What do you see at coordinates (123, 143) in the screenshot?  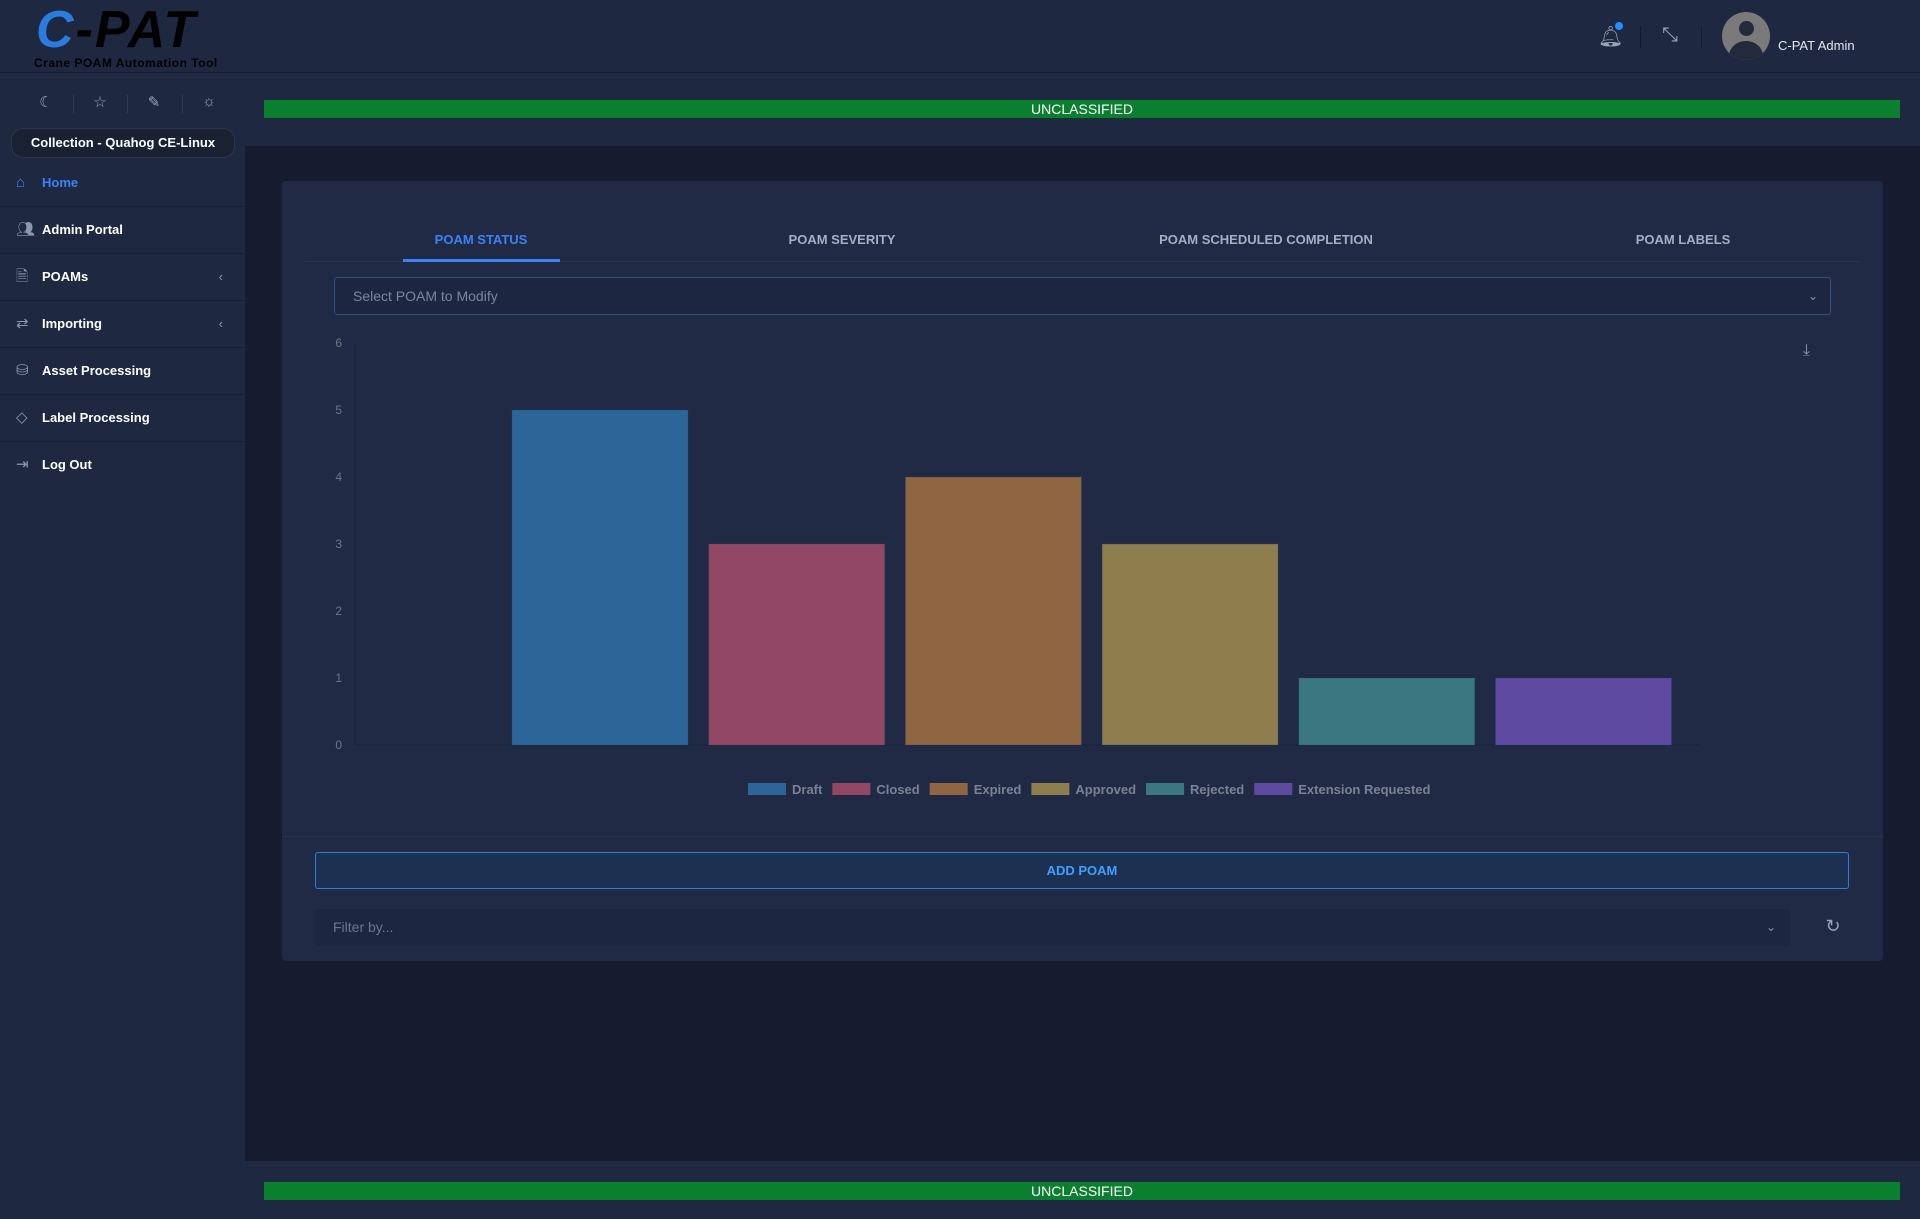 I see `collection-selector: Collection - Quahog CE-Linux` at bounding box center [123, 143].